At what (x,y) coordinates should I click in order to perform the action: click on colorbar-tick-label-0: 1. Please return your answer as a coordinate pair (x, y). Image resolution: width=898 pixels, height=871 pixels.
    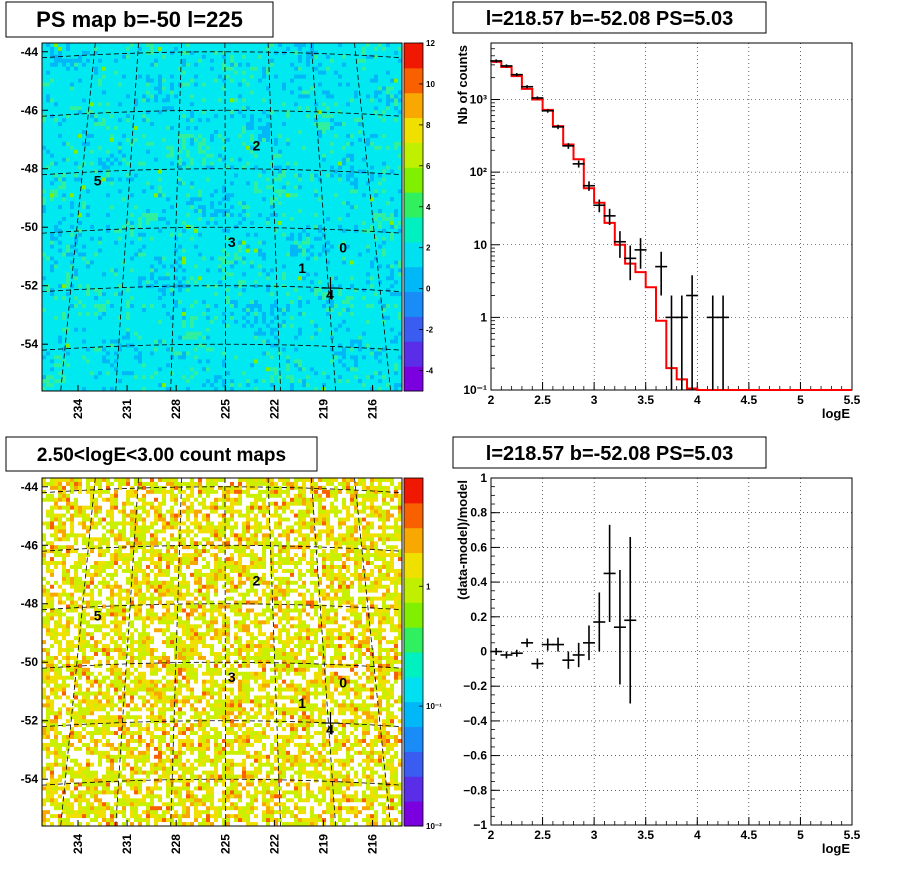
    Looking at the image, I should click on (428, 586).